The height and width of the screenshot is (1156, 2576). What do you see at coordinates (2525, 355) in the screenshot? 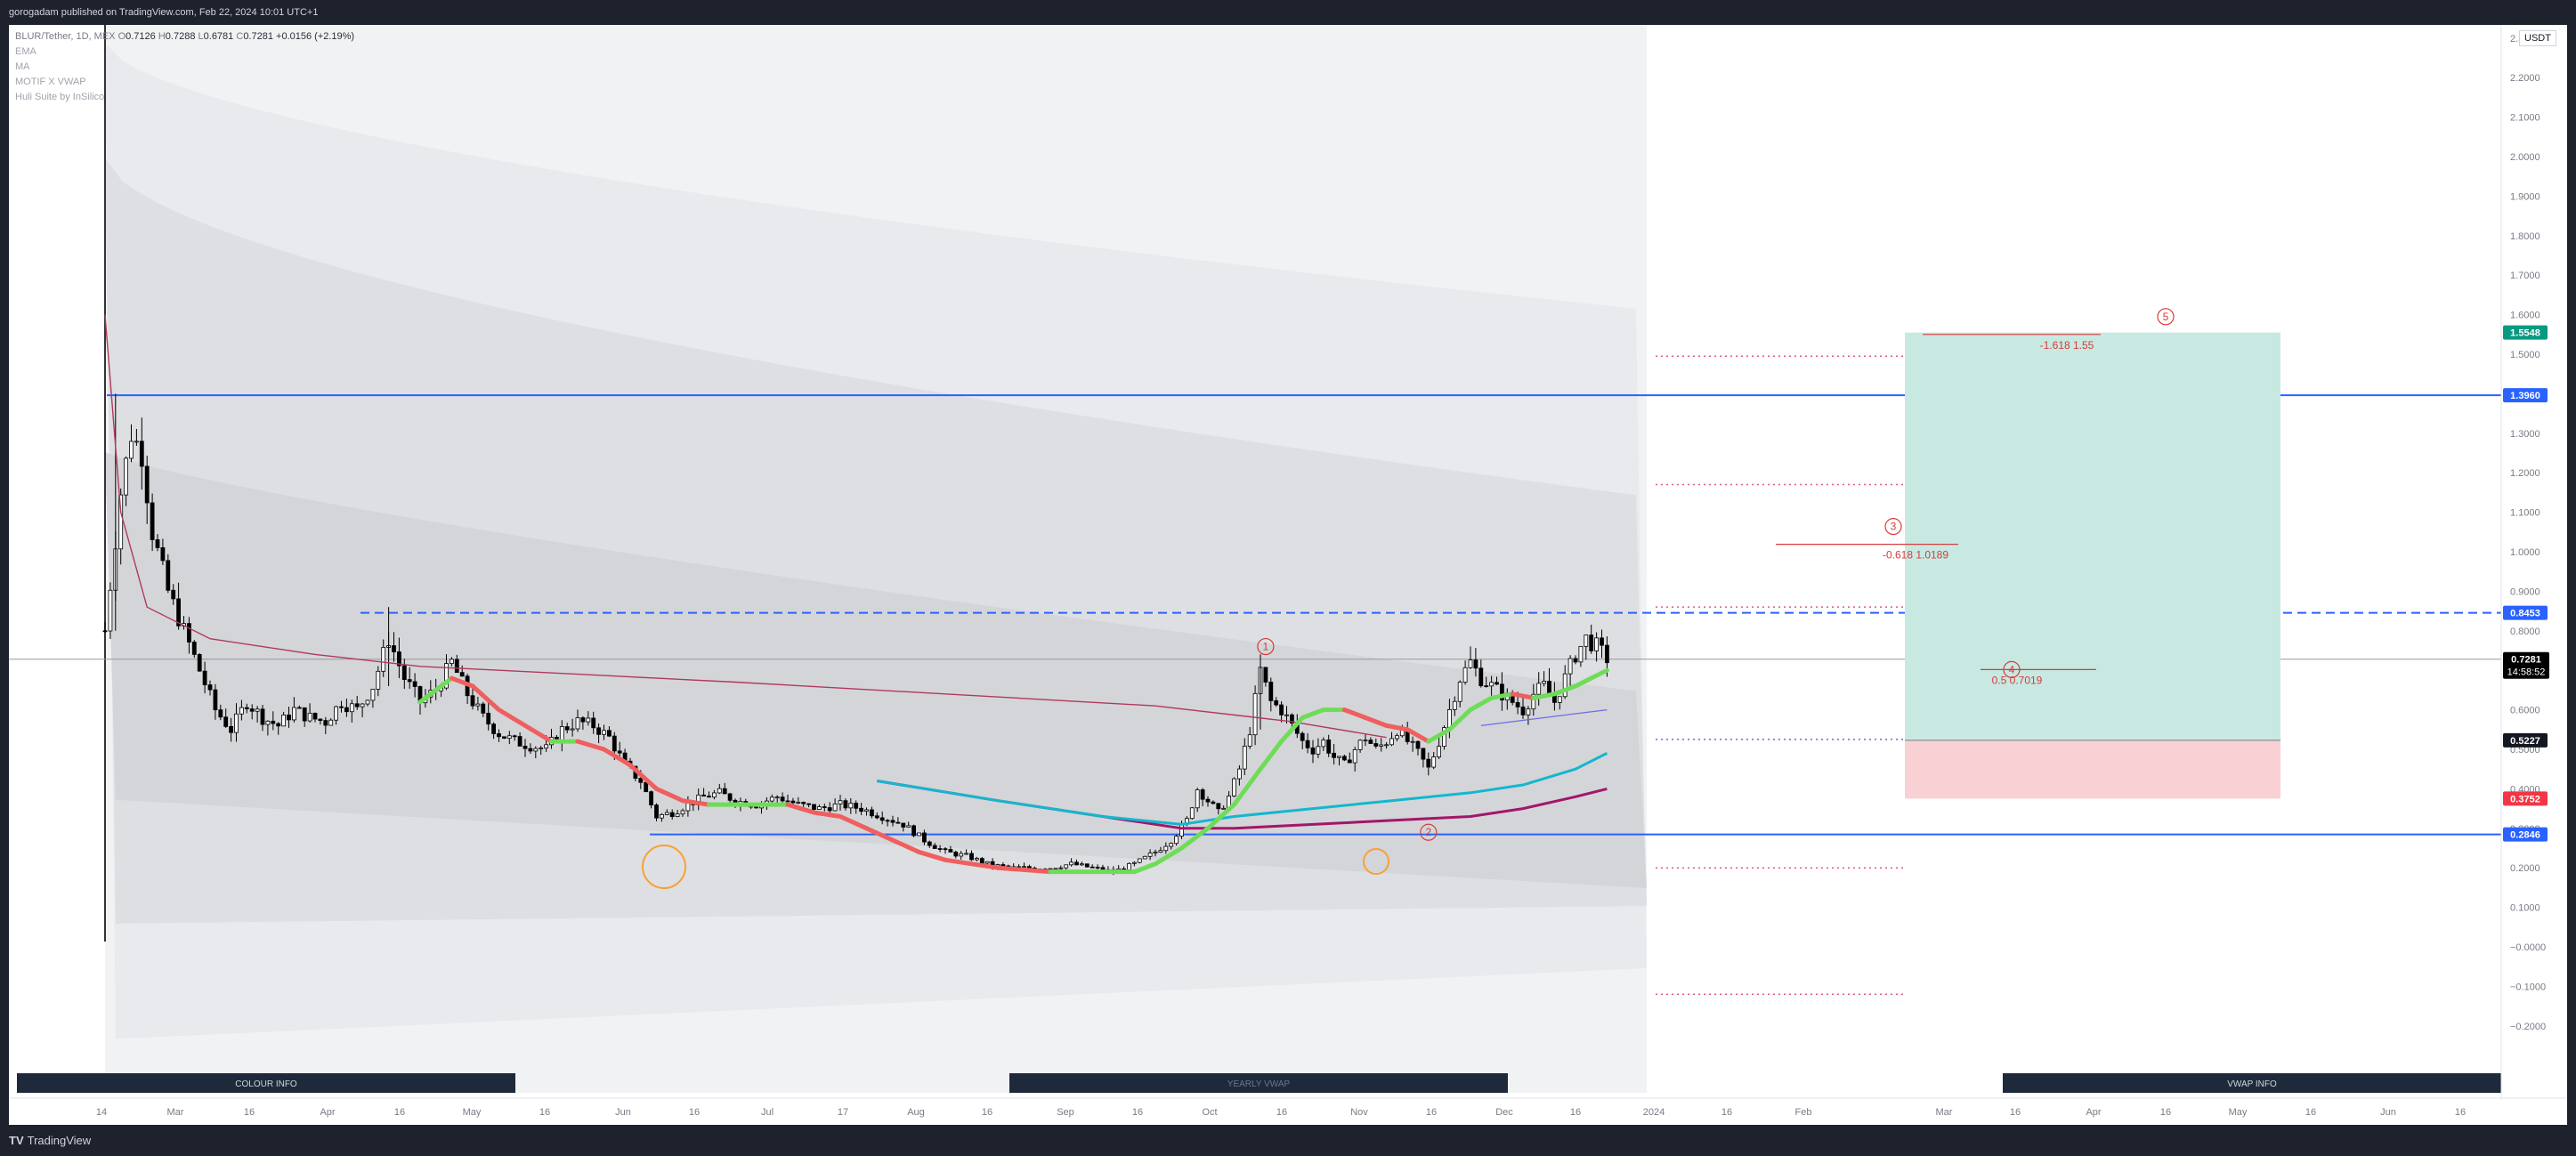
I see `y-tick-label: 1.5000` at bounding box center [2525, 355].